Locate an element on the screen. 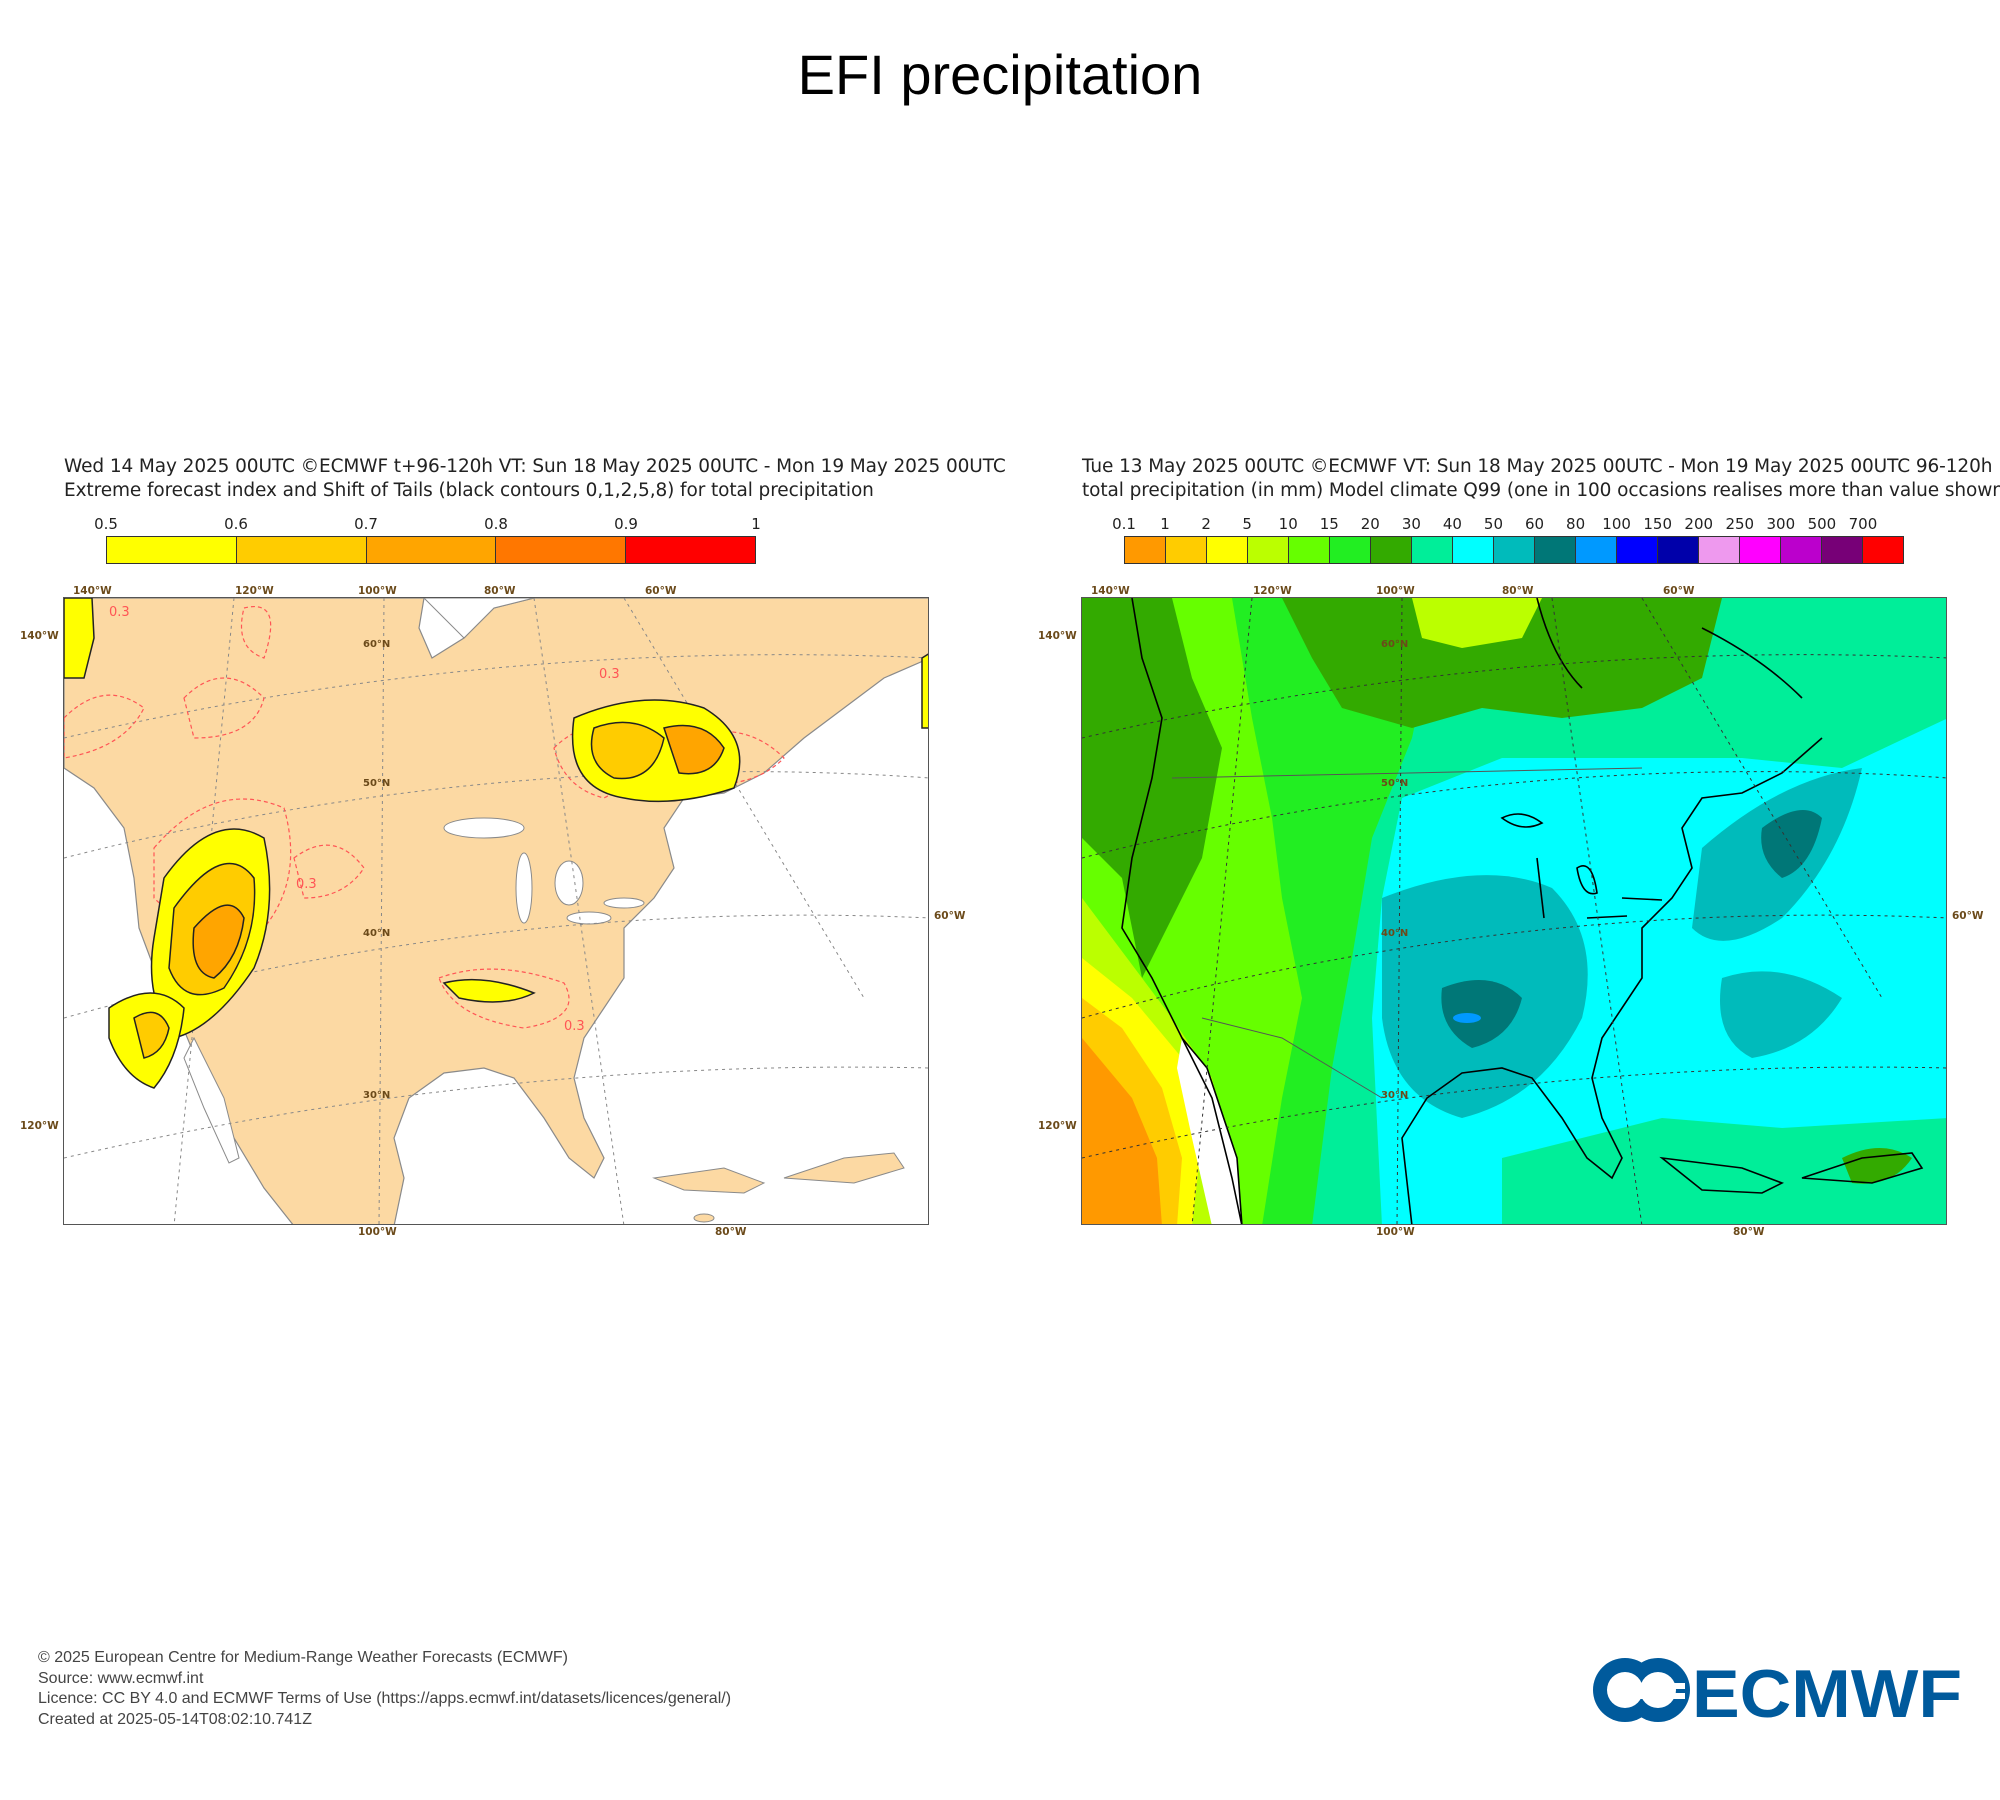 The height and width of the screenshot is (1800, 2000). left-bottom-lon-label: 80°W is located at coordinates (731, 1232).